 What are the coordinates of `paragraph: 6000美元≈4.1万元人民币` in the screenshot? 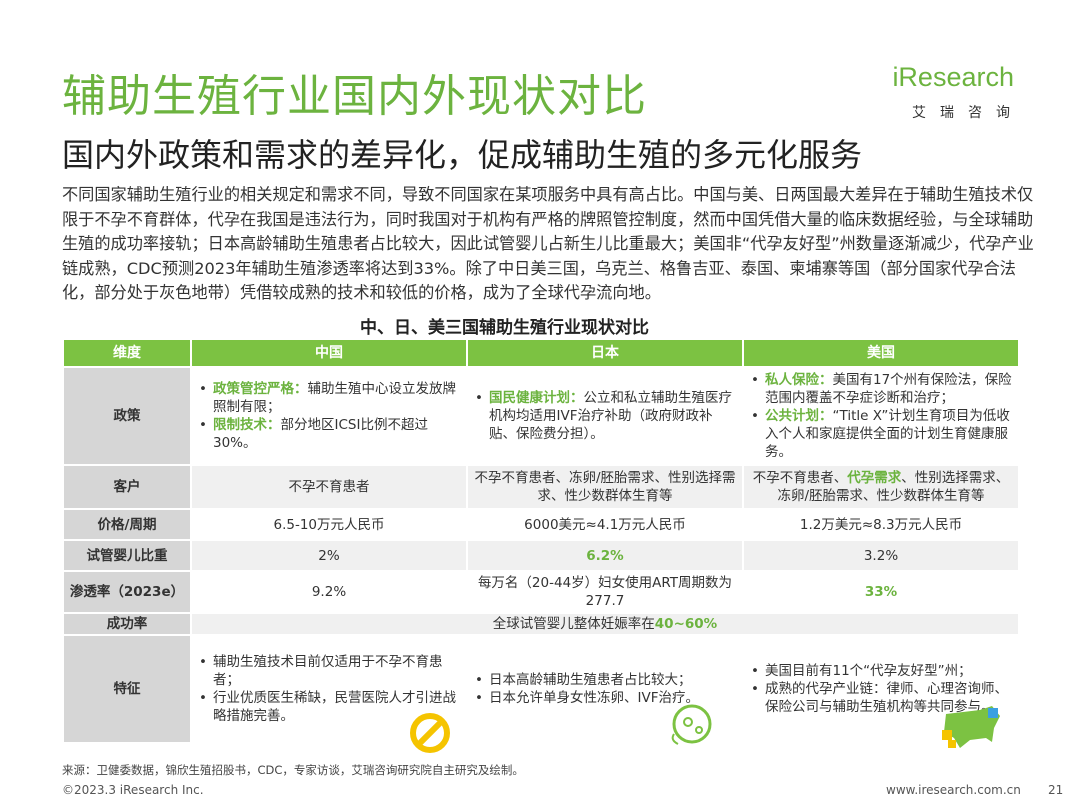 It's located at (605, 525).